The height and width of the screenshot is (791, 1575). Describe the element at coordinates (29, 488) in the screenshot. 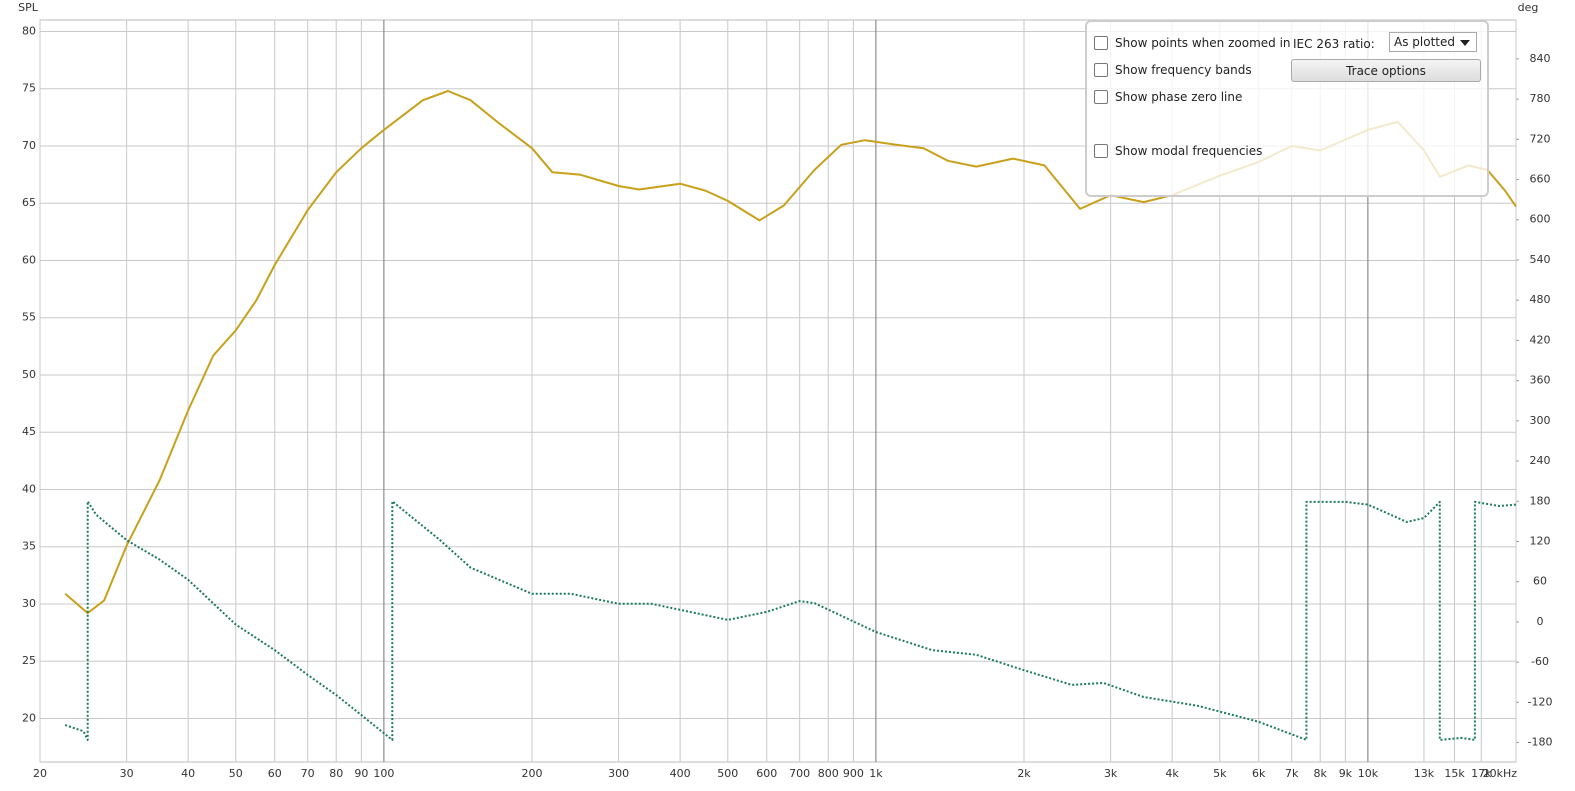

I see `y-tick-label: 40` at that location.